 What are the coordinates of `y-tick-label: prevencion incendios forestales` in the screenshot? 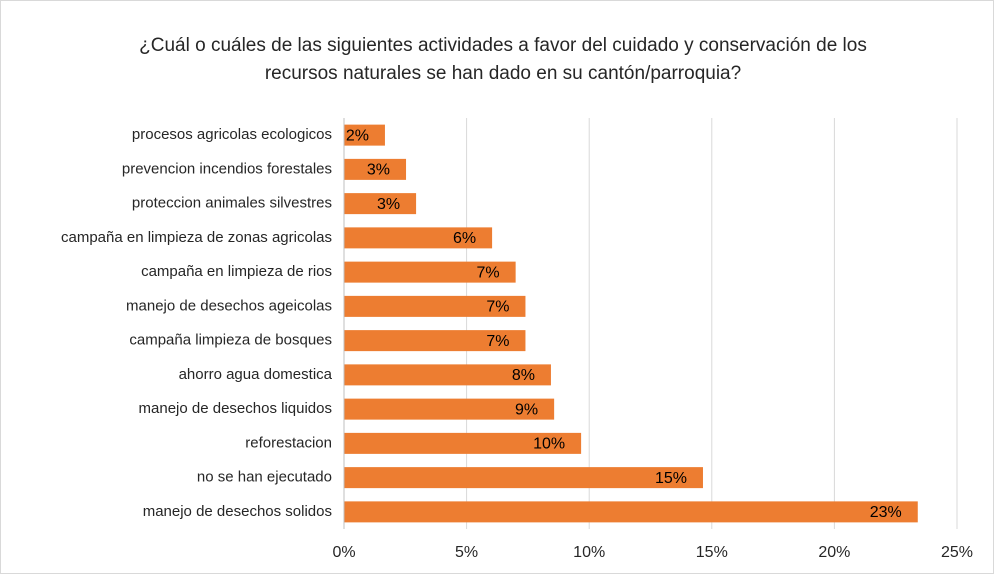 It's located at (227, 168).